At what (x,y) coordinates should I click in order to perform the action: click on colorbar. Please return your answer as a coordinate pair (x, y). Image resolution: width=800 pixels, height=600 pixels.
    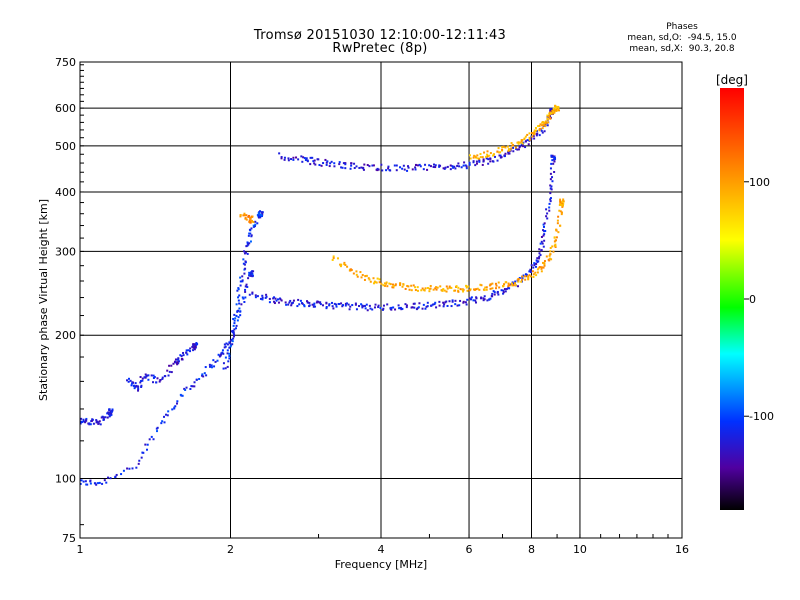
    Looking at the image, I should click on (732, 299).